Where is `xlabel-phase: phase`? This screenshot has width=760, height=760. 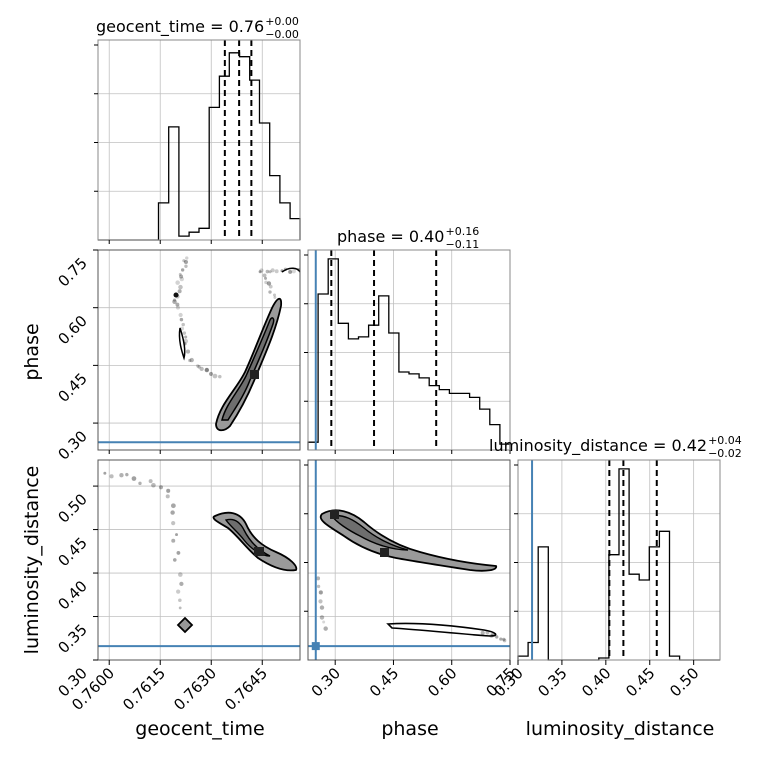
xlabel-phase: phase is located at coordinates (409, 729).